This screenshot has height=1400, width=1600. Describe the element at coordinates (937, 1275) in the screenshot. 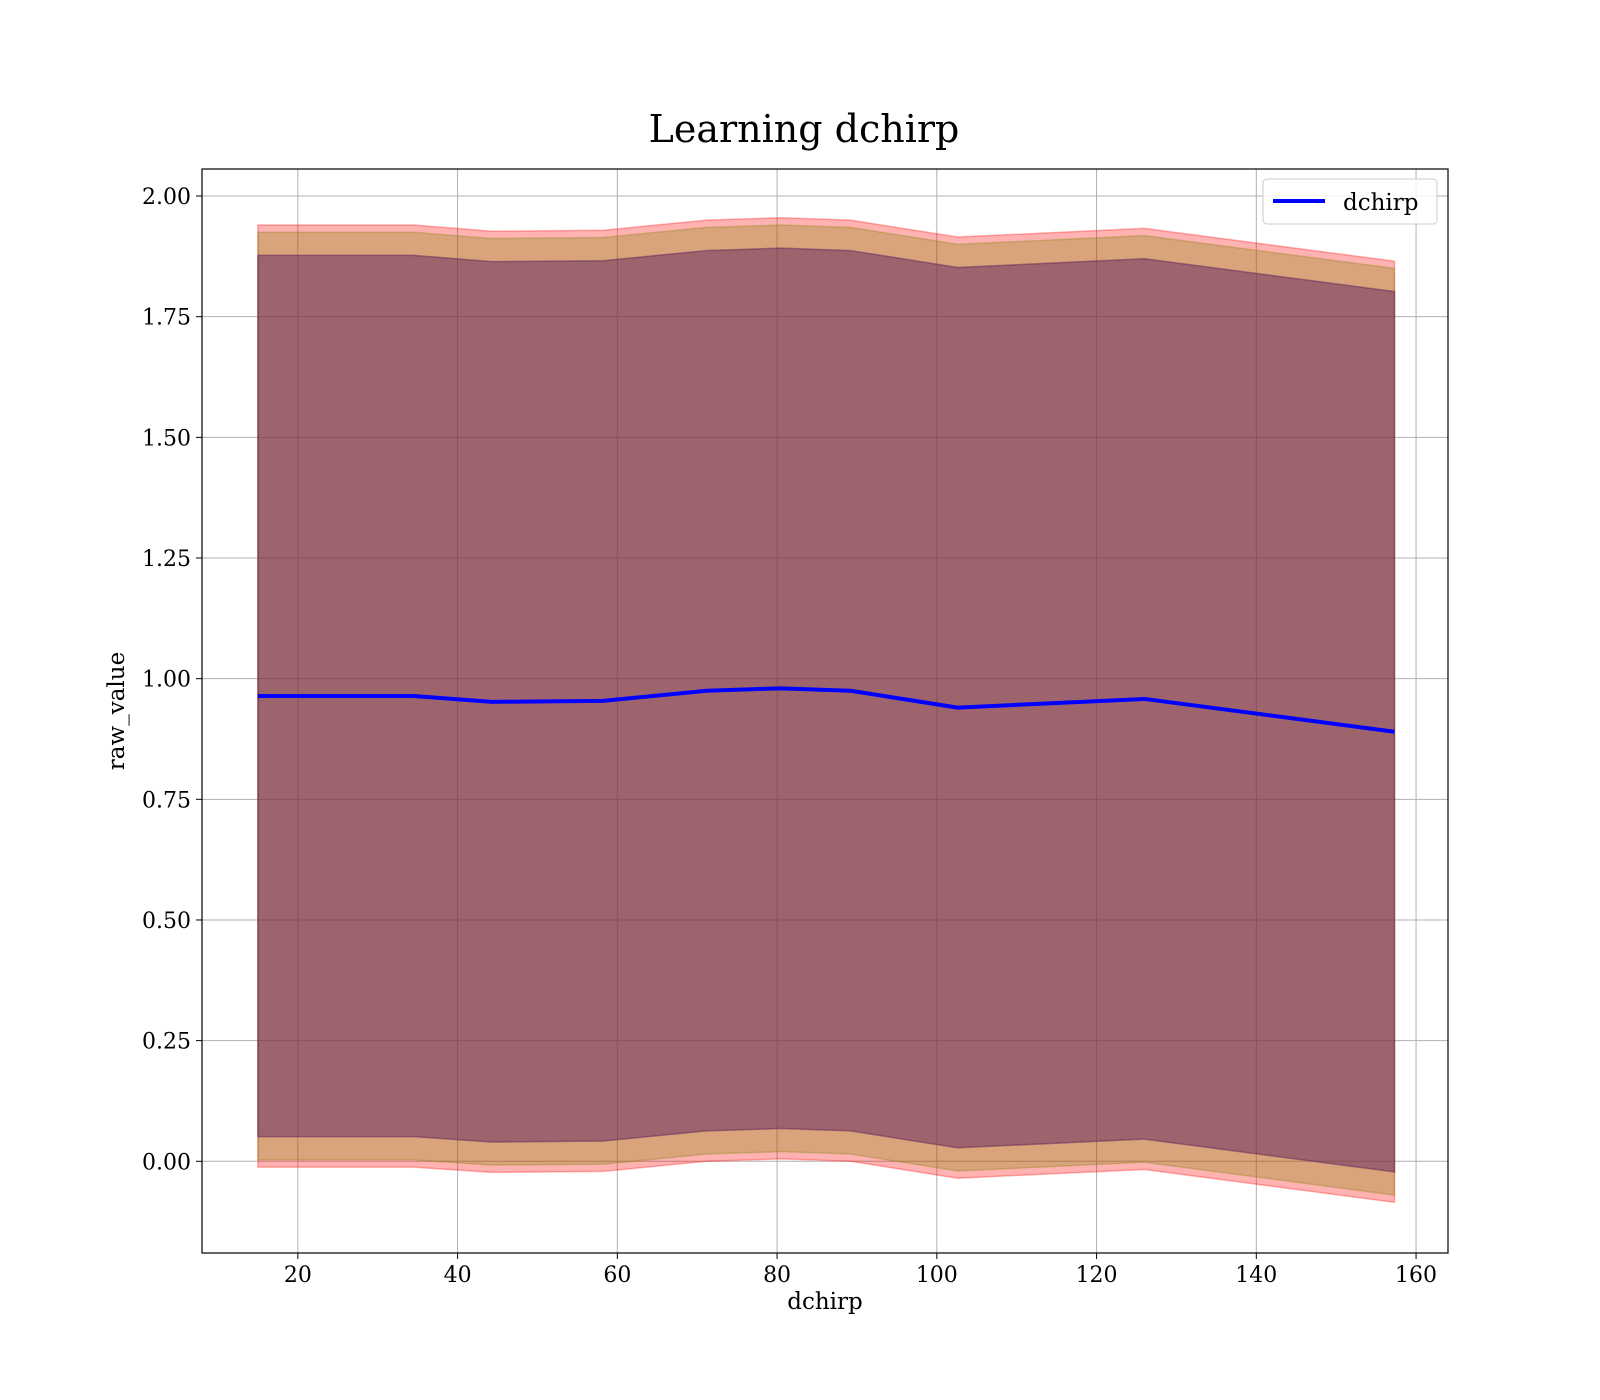

I see `x-tick-label: 100` at that location.